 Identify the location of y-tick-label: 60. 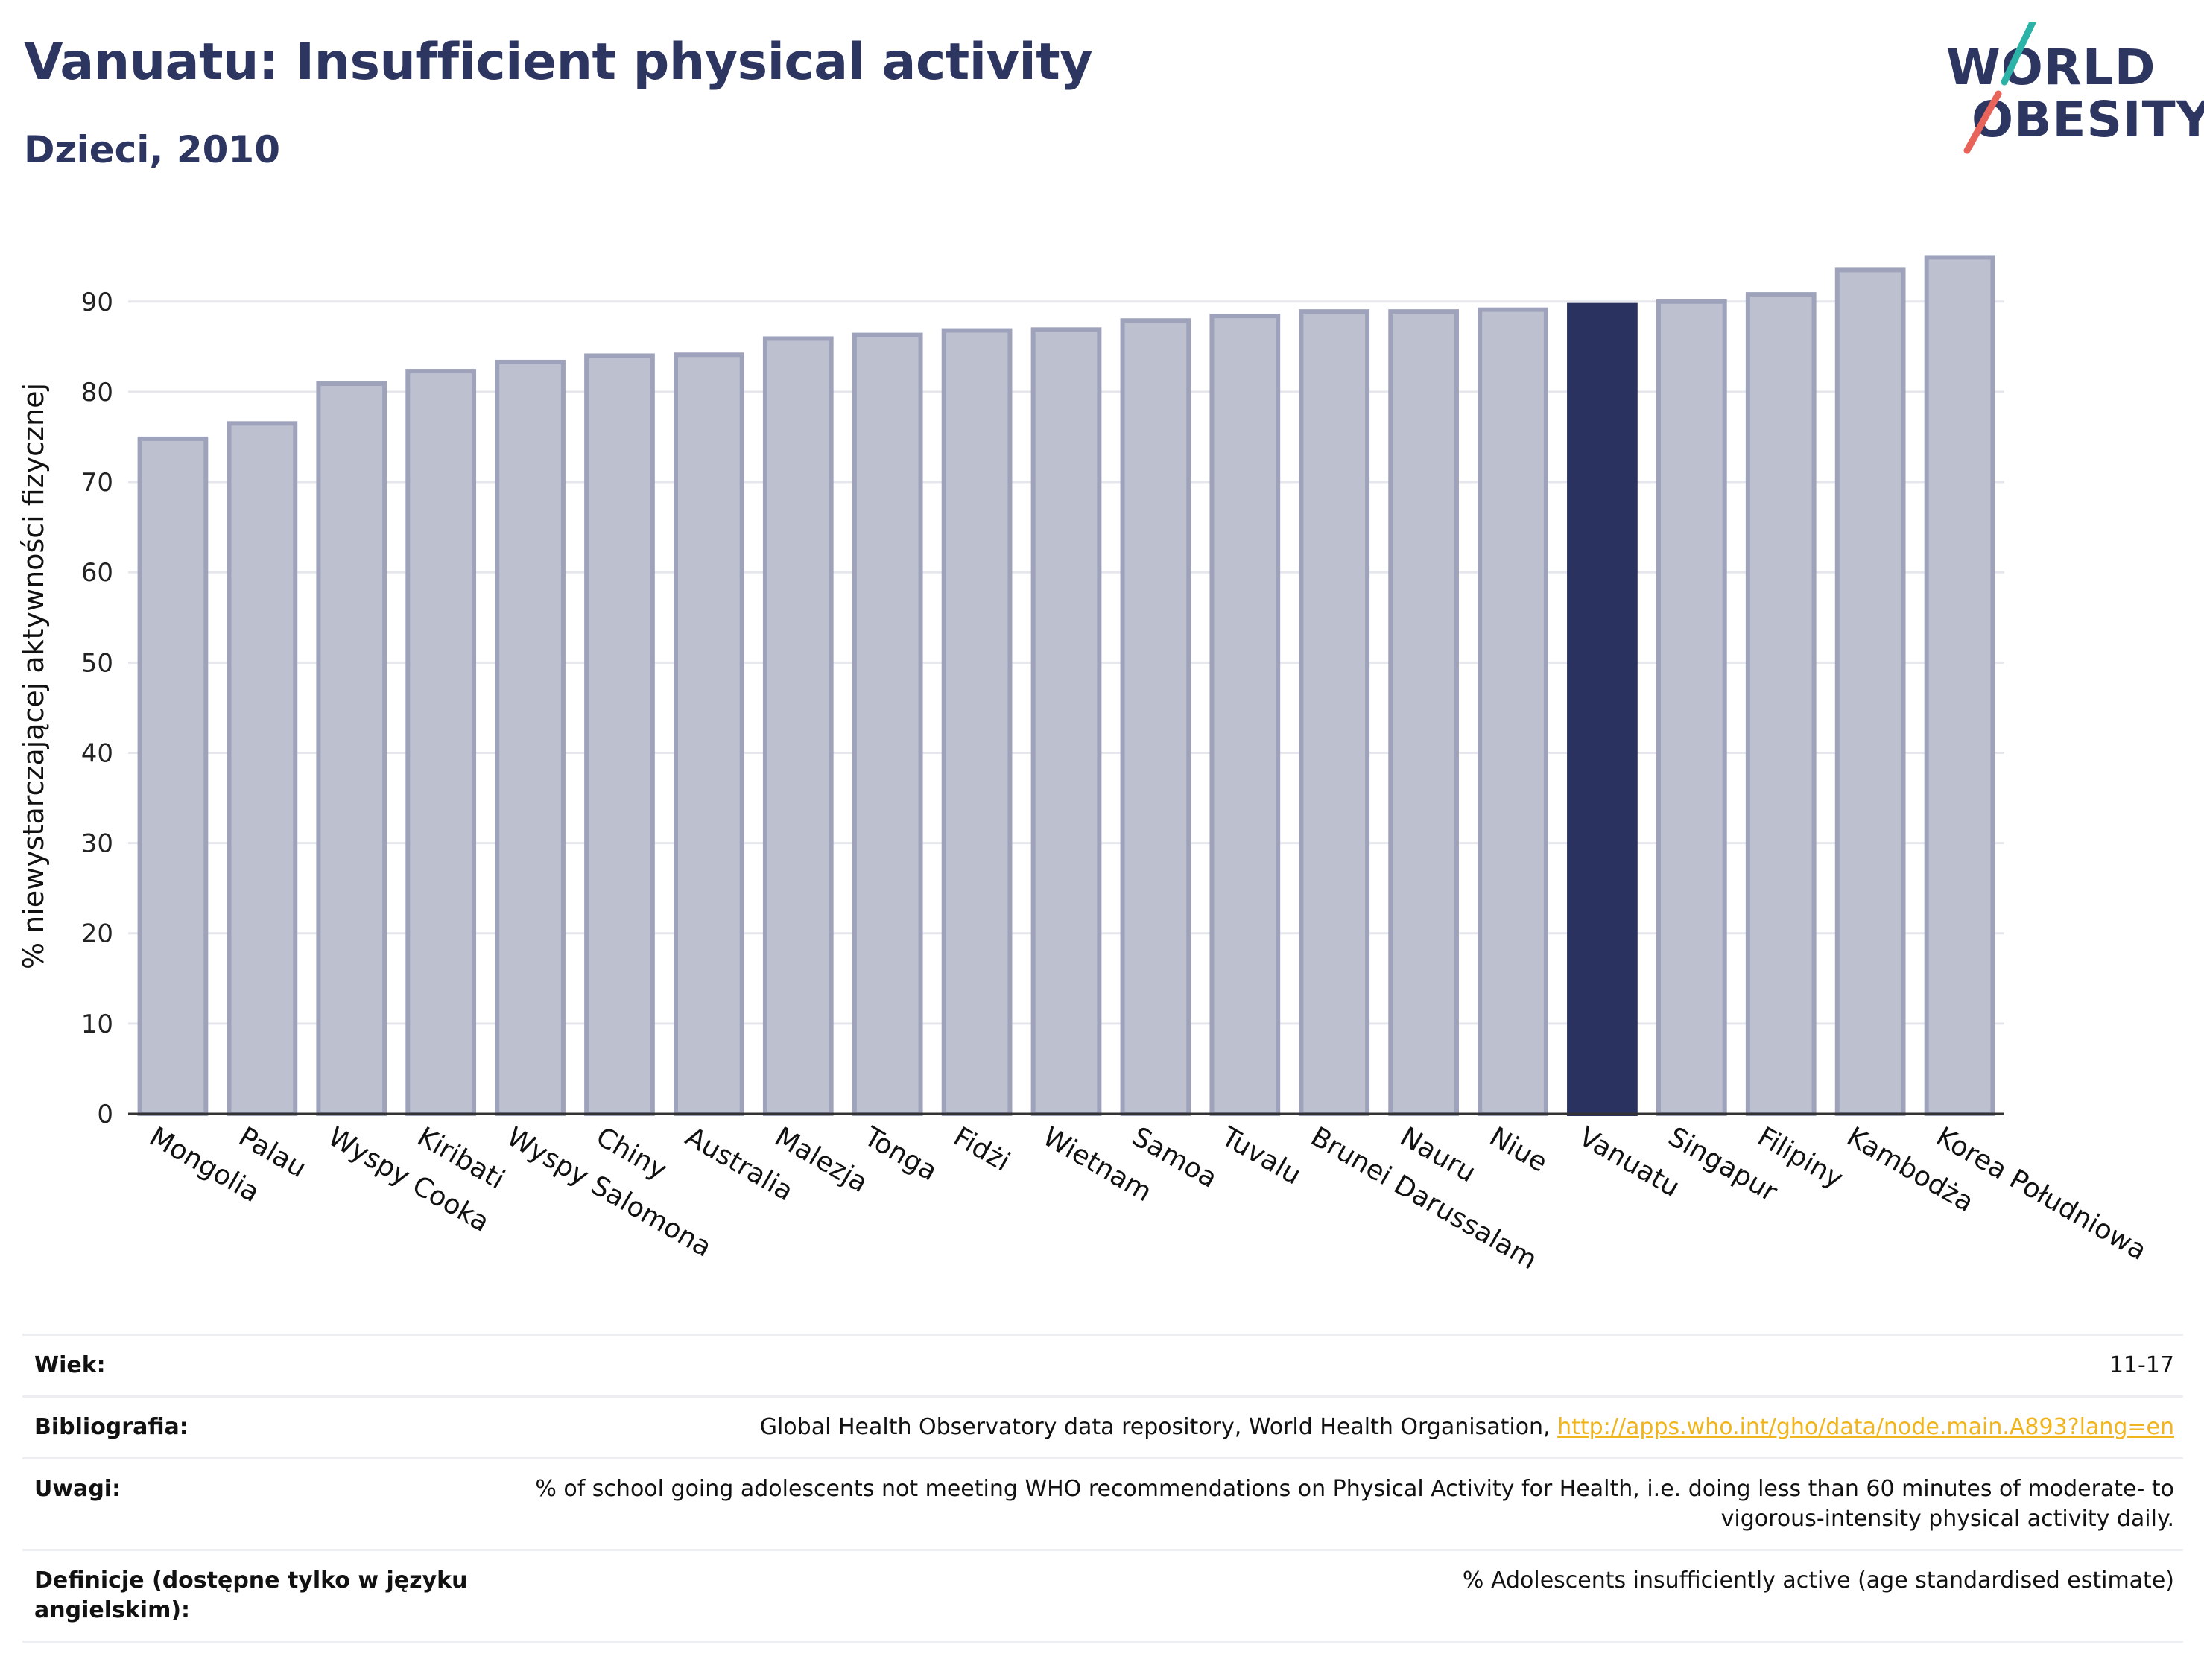
(97, 573).